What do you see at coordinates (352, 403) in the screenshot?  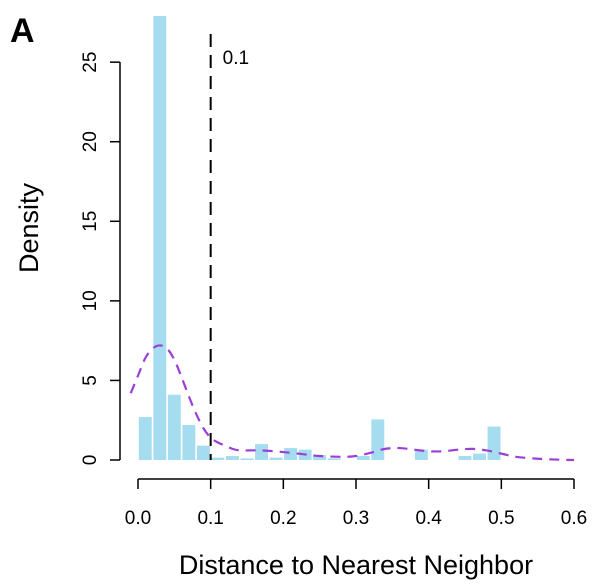 I see `density-curve` at bounding box center [352, 403].